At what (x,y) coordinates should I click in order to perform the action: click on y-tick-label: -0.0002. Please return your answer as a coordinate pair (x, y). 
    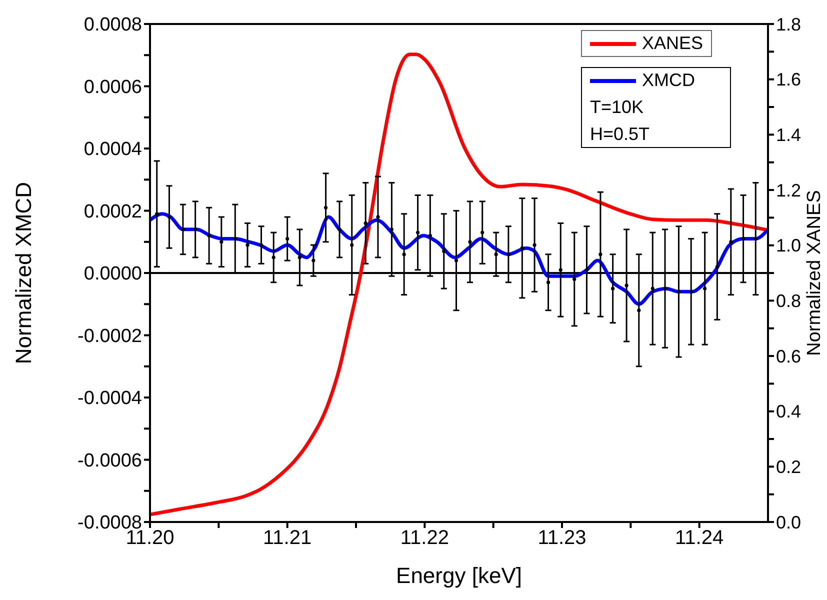
    Looking at the image, I should click on (110, 336).